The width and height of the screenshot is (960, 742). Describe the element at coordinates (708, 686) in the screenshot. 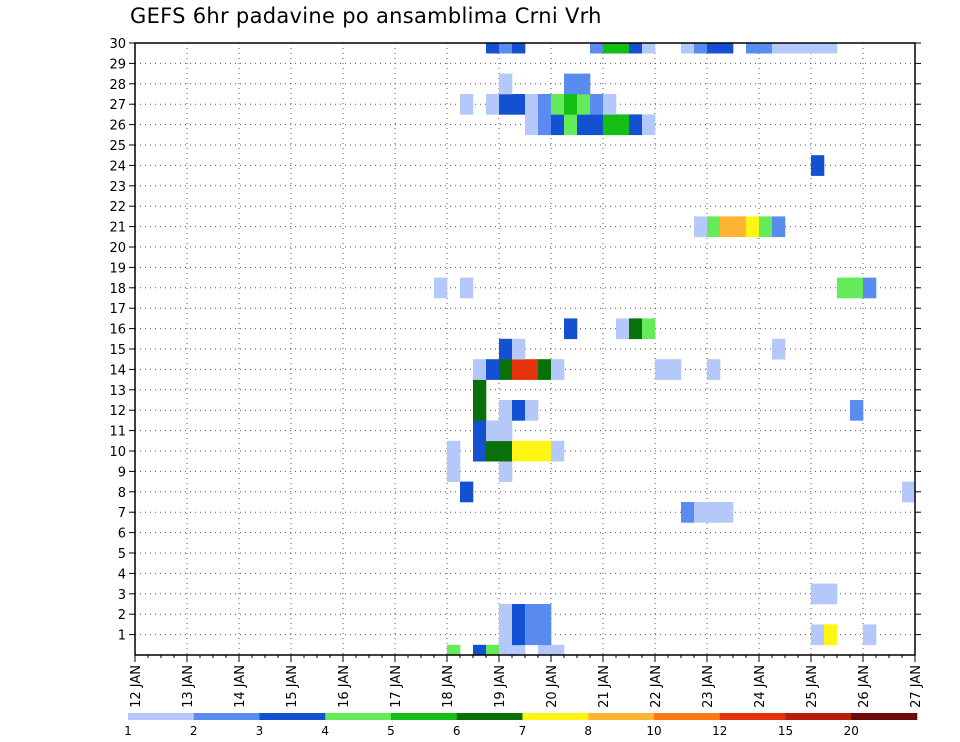

I see `x-tick-label: 23 JAN` at that location.